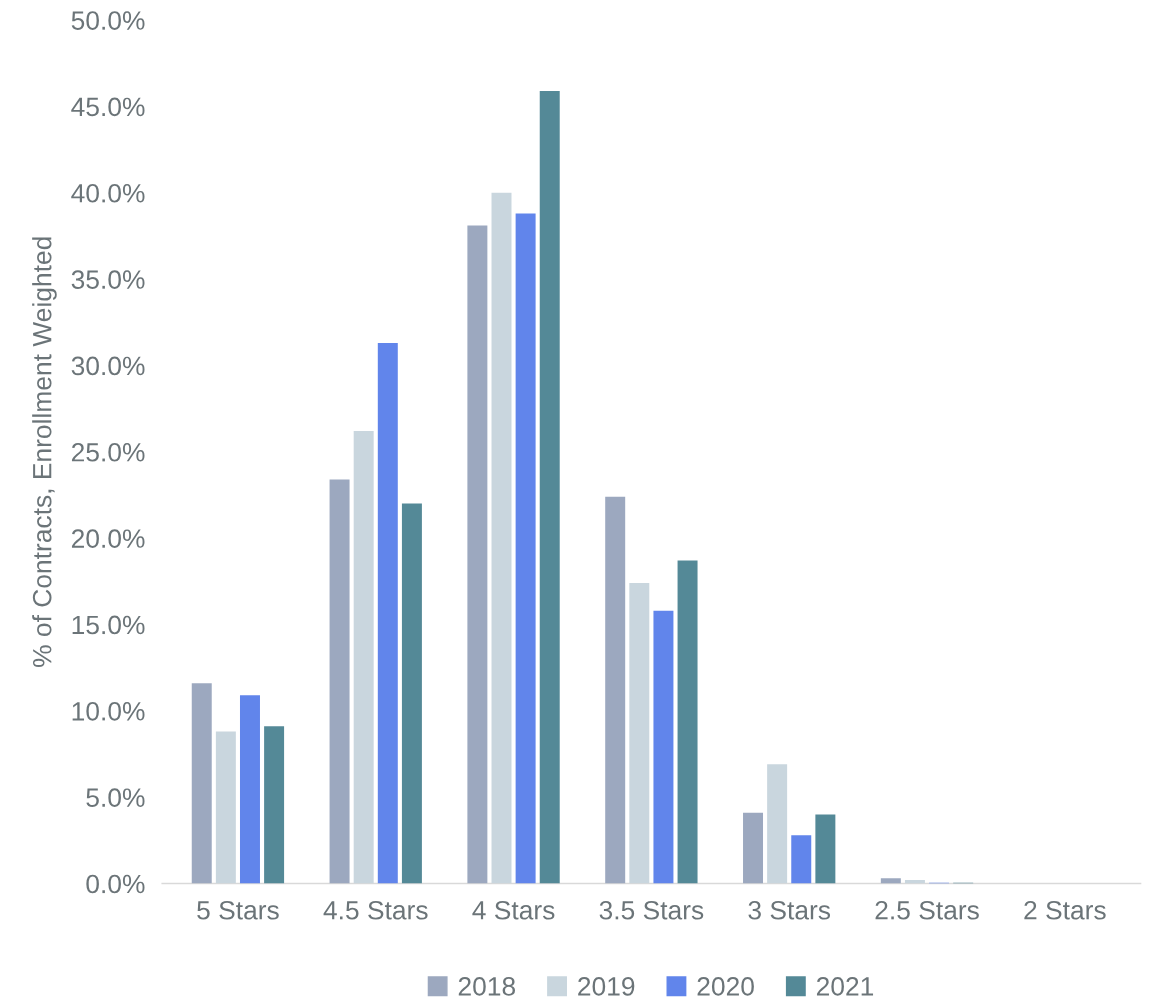 Image resolution: width=1158 pixels, height=1004 pixels. What do you see at coordinates (108, 20) in the screenshot?
I see `y-tick-label: 50.0%` at bounding box center [108, 20].